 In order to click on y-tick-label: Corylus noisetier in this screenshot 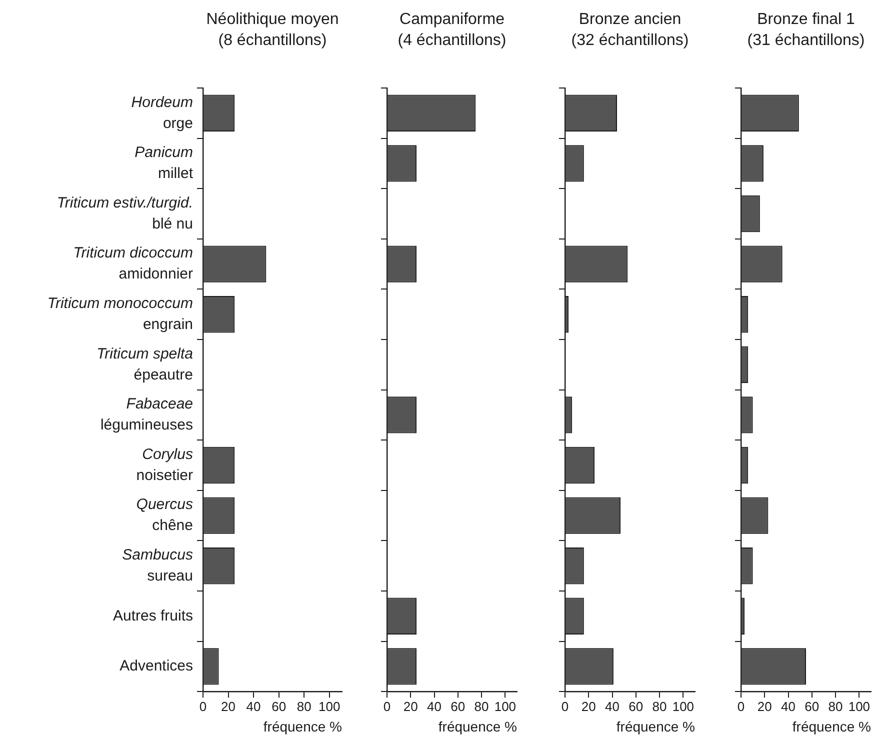, I will do `click(165, 465)`.